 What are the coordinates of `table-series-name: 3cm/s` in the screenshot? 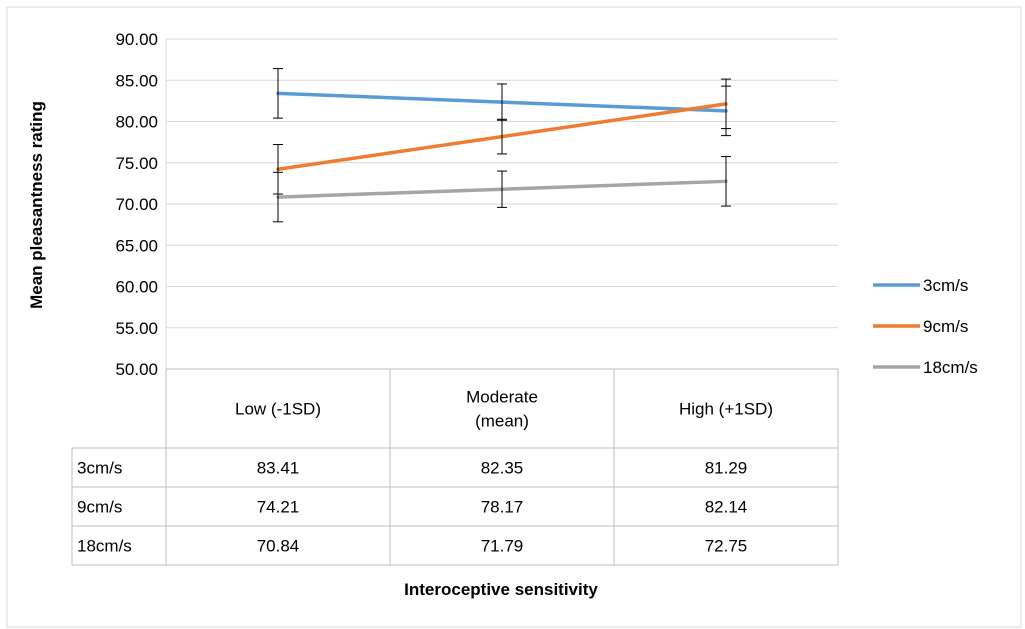 It's located at (99, 468).